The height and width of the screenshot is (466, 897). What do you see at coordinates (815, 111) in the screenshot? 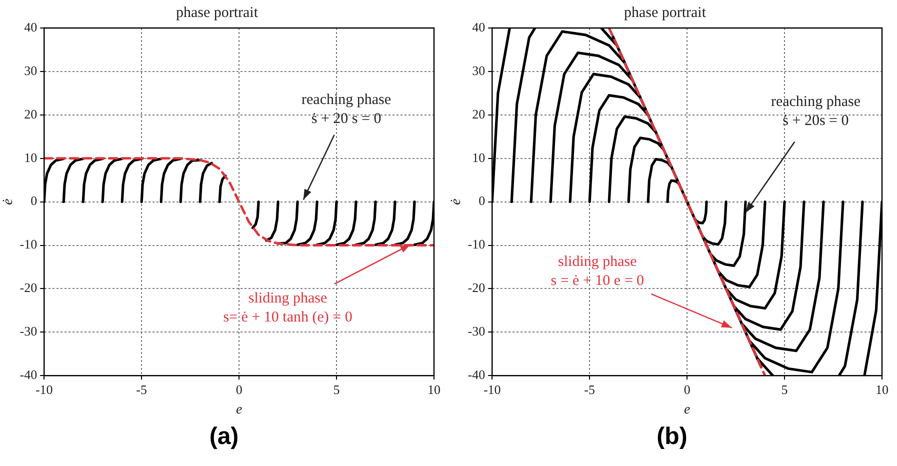
I see `annotation: reaching phase ṡ + 20s = 0` at bounding box center [815, 111].